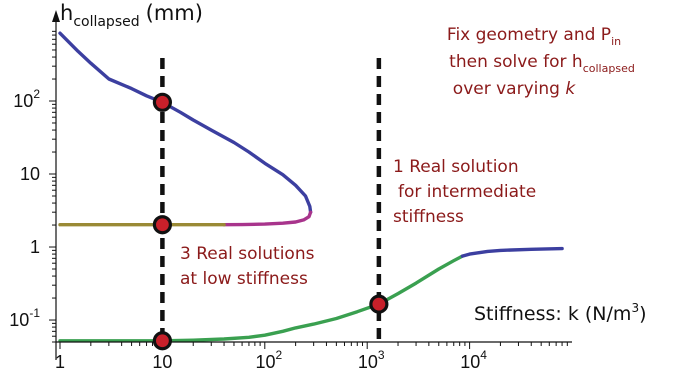  What do you see at coordinates (635, 308) in the screenshot?
I see `x-axis-title-sup: 3` at bounding box center [635, 308].